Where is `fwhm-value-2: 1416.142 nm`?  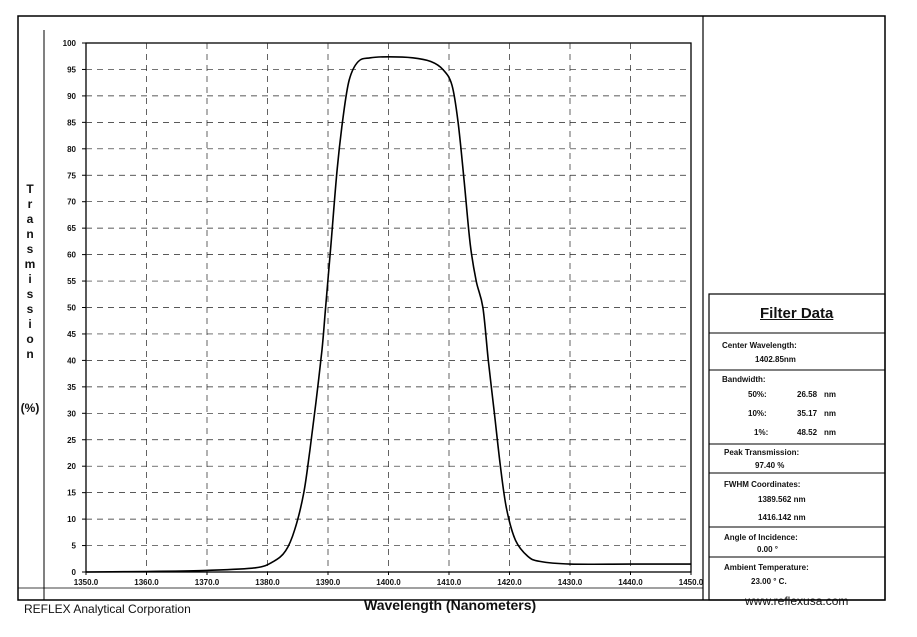 fwhm-value-2: 1416.142 nm is located at coordinates (782, 517).